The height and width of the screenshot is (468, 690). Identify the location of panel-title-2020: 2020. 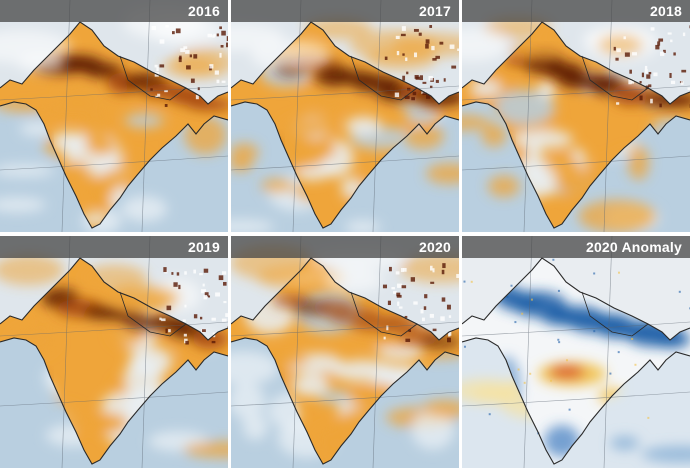
(435, 247).